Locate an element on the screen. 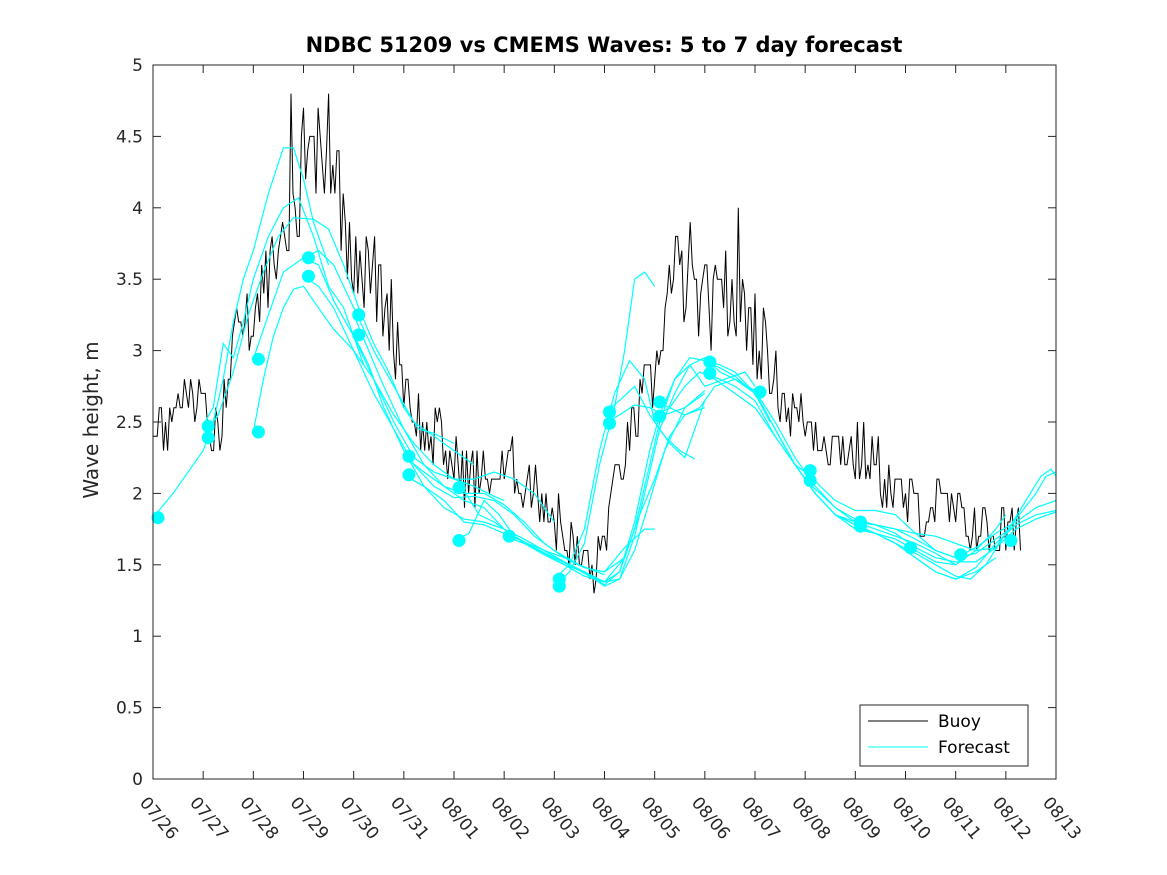  y-tick-label: 2 is located at coordinates (137, 494).